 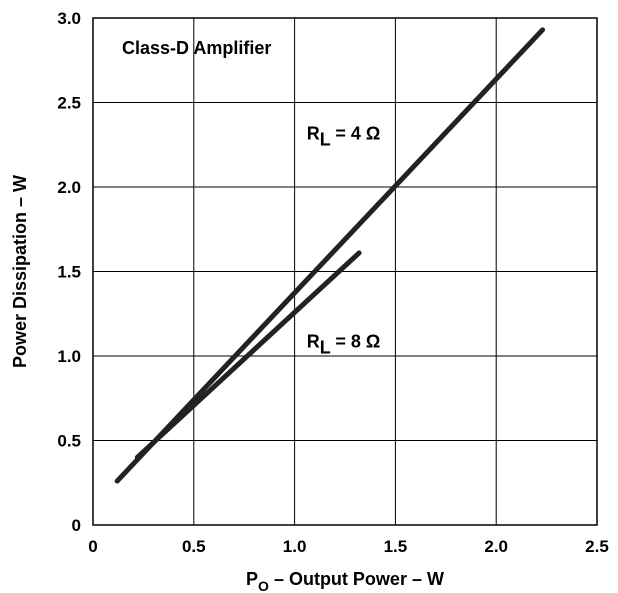 I want to click on annotation-rl8: RL = 8 Ω, so click(x=344, y=345).